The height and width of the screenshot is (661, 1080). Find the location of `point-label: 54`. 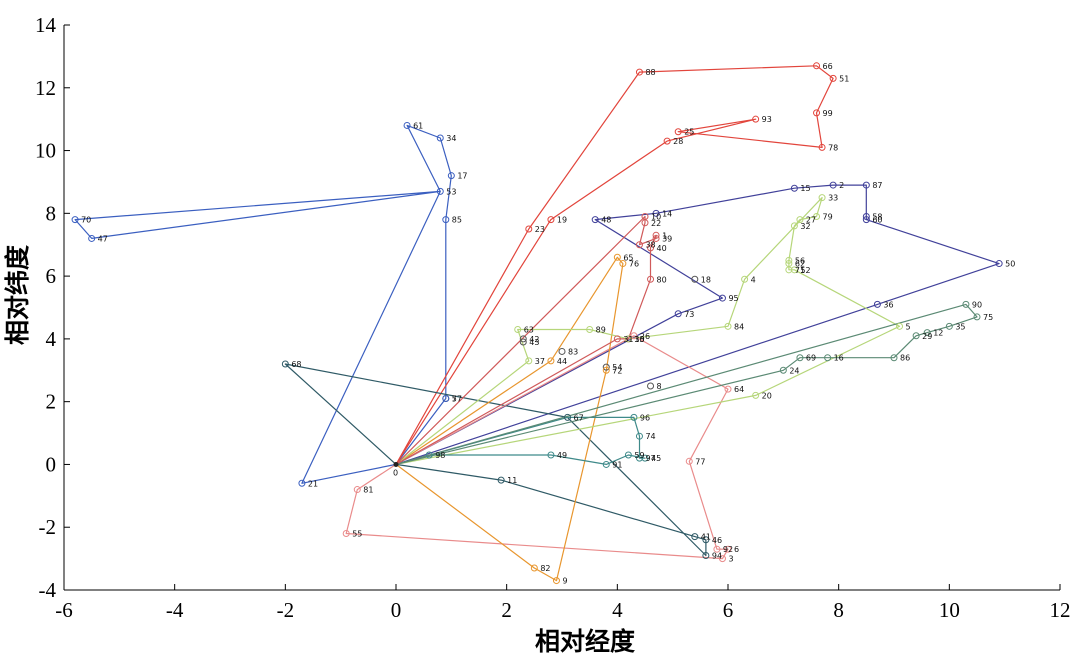

point-label: 54 is located at coordinates (617, 367).